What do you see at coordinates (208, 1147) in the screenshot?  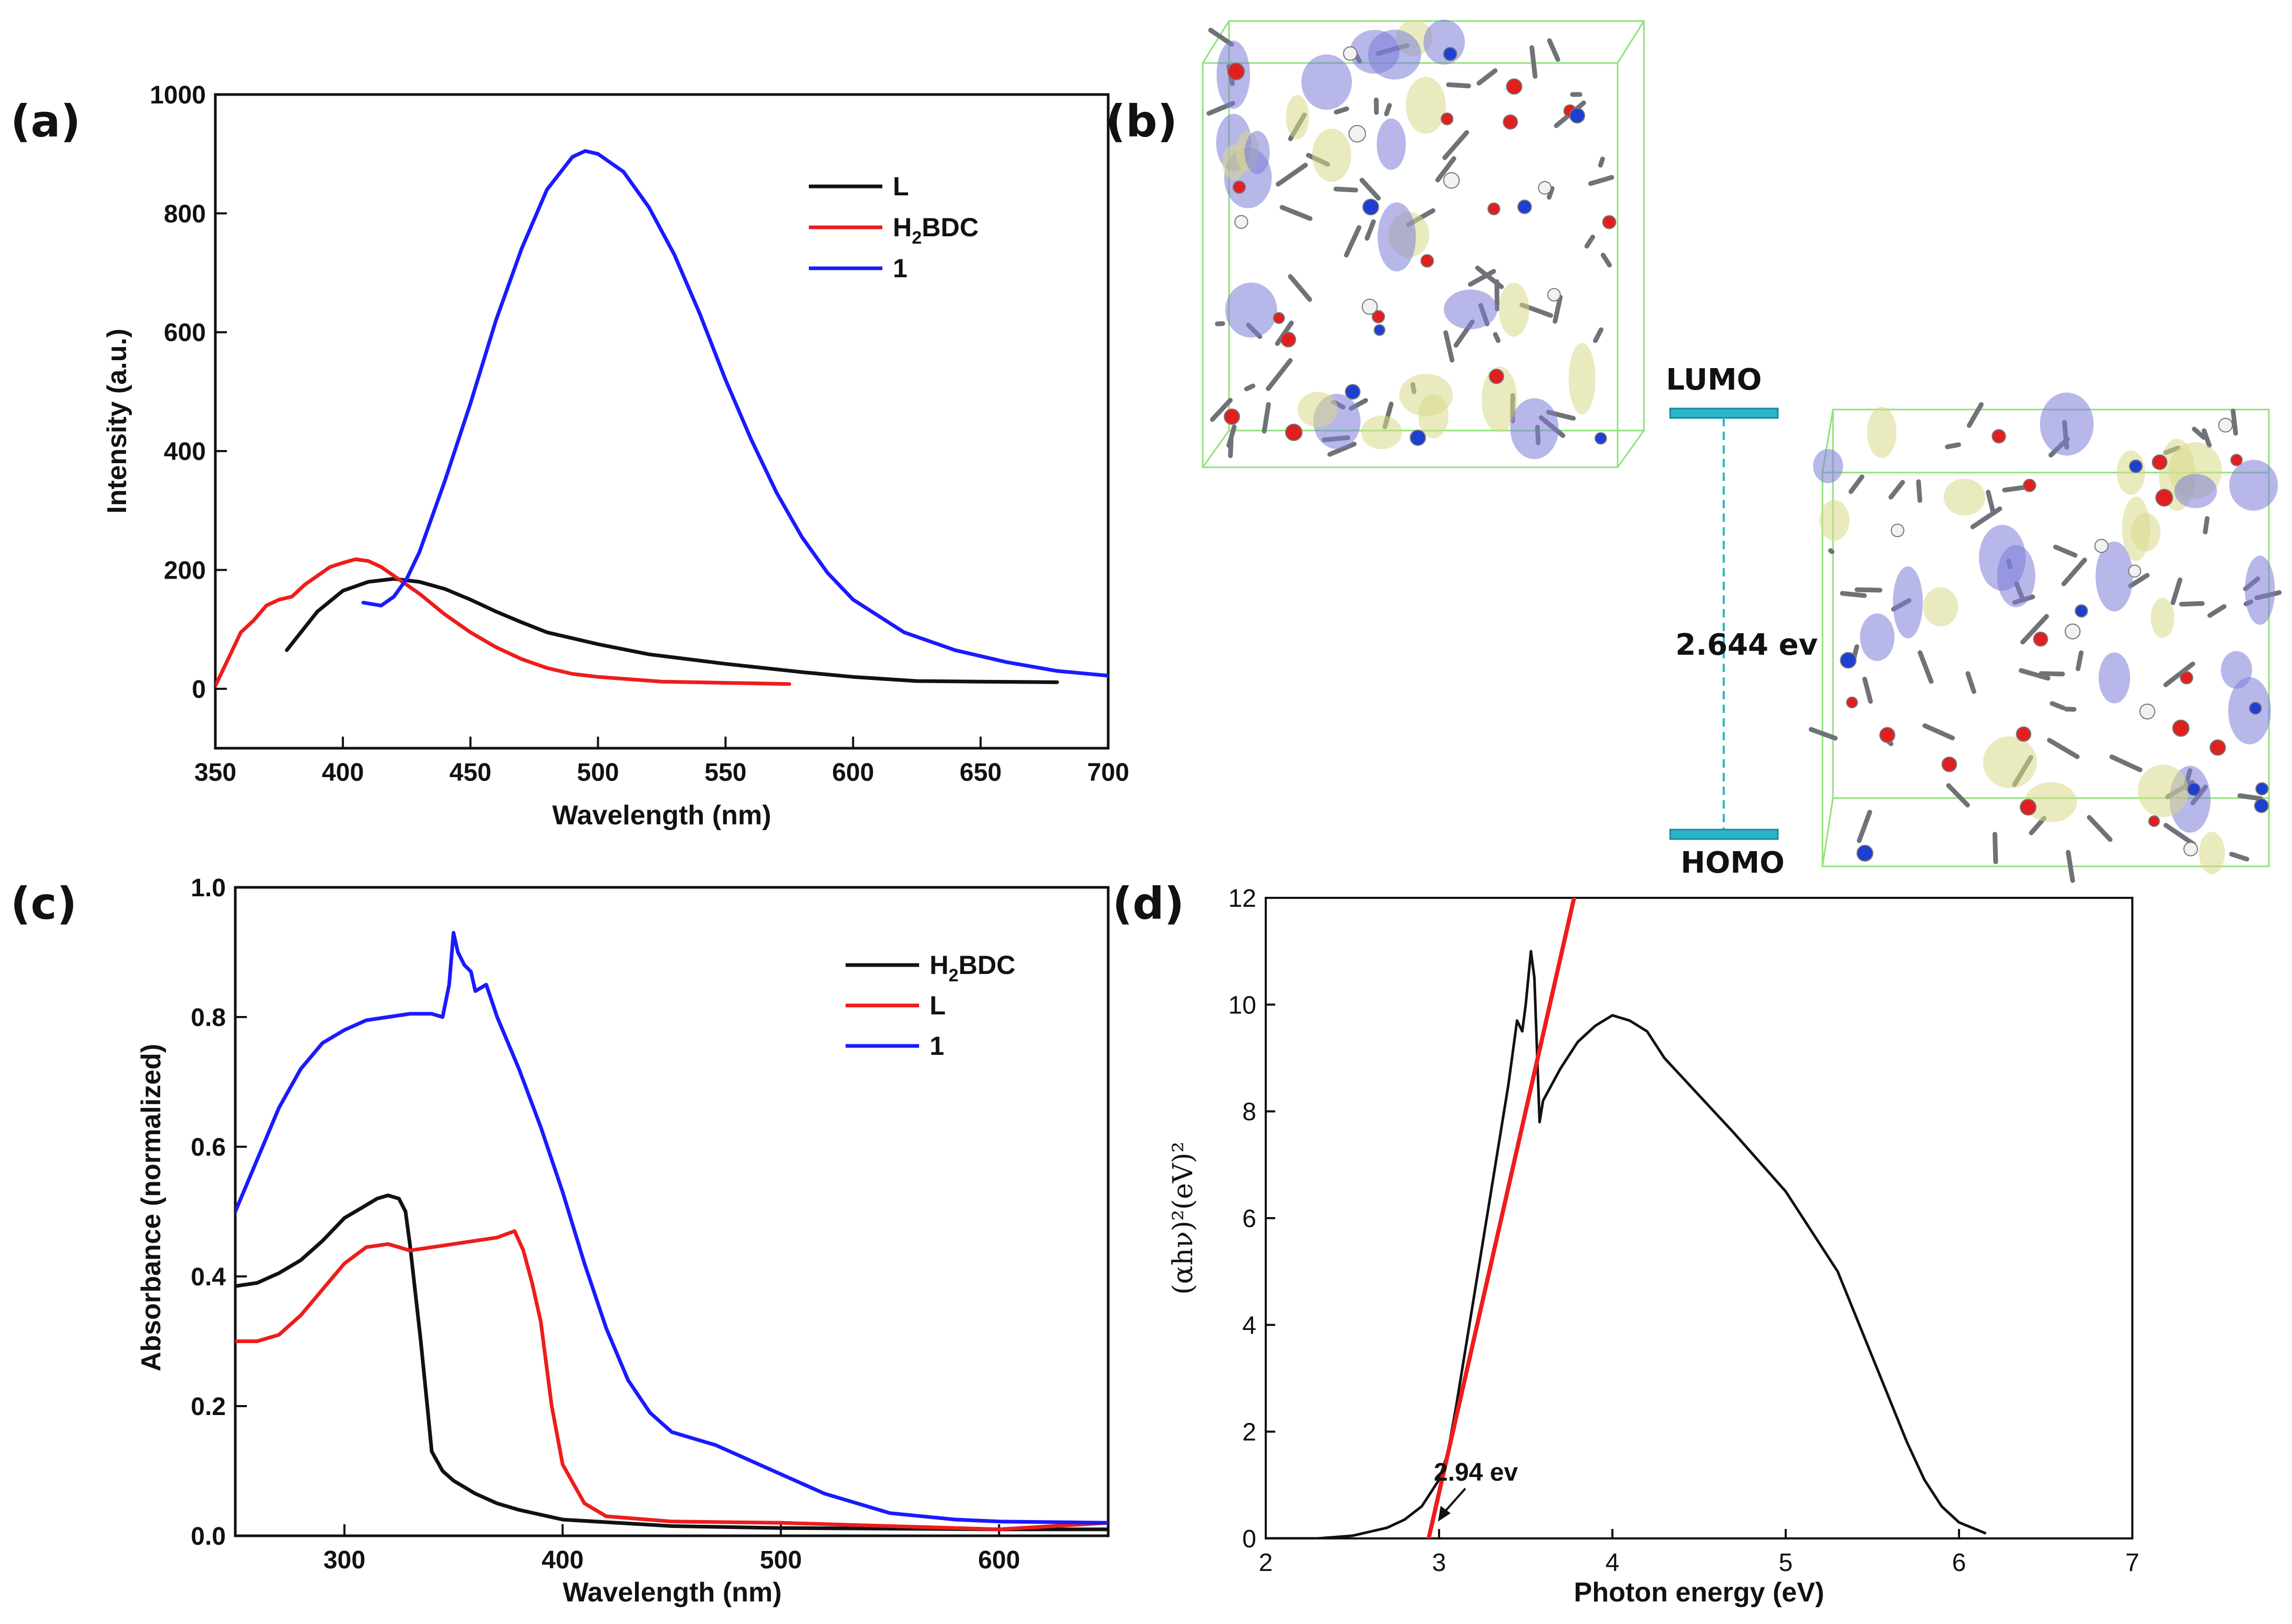 I see `ytick-label: 0.6` at bounding box center [208, 1147].